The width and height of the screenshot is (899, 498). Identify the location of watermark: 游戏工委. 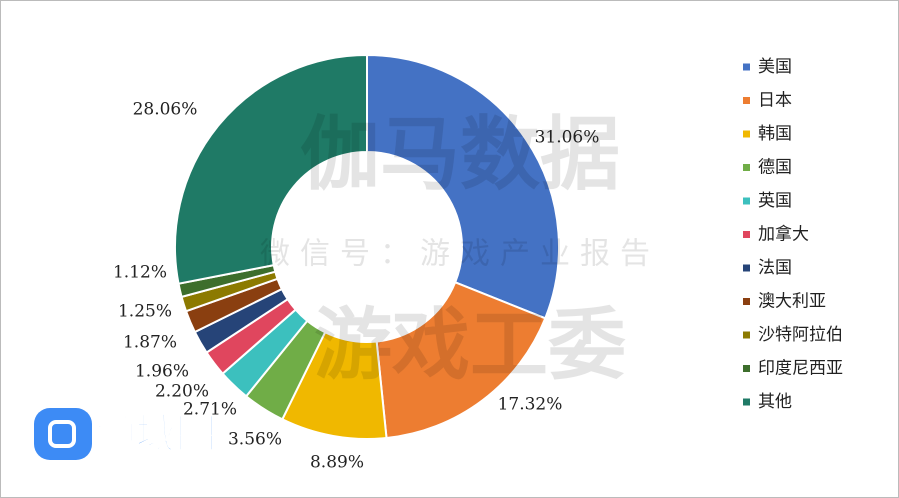
(470, 345).